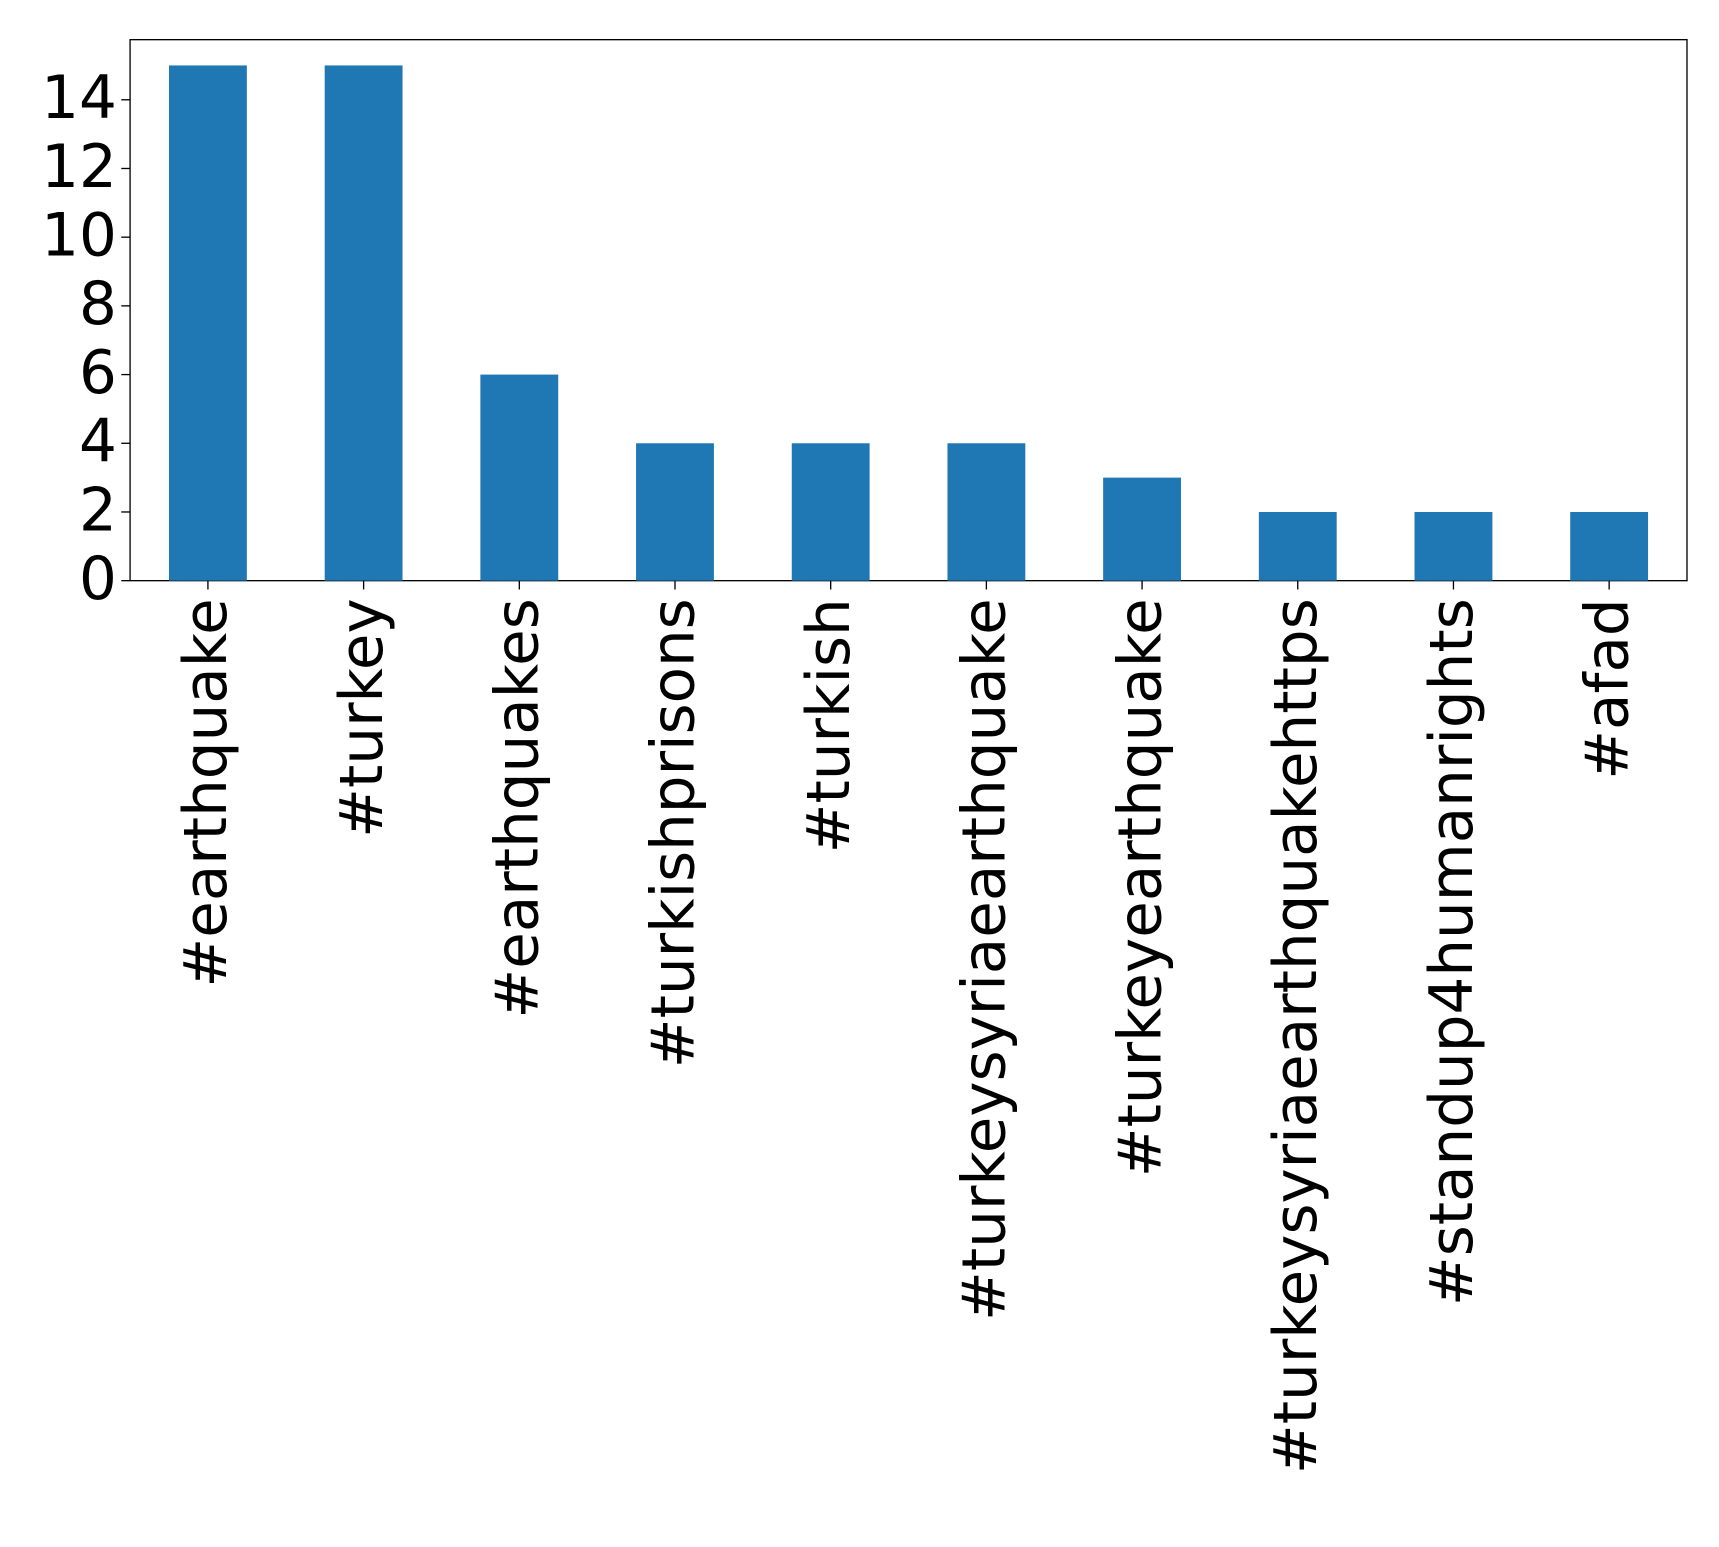 The image size is (1719, 1547). What do you see at coordinates (98, 442) in the screenshot?
I see `y-tick-label: 4` at bounding box center [98, 442].